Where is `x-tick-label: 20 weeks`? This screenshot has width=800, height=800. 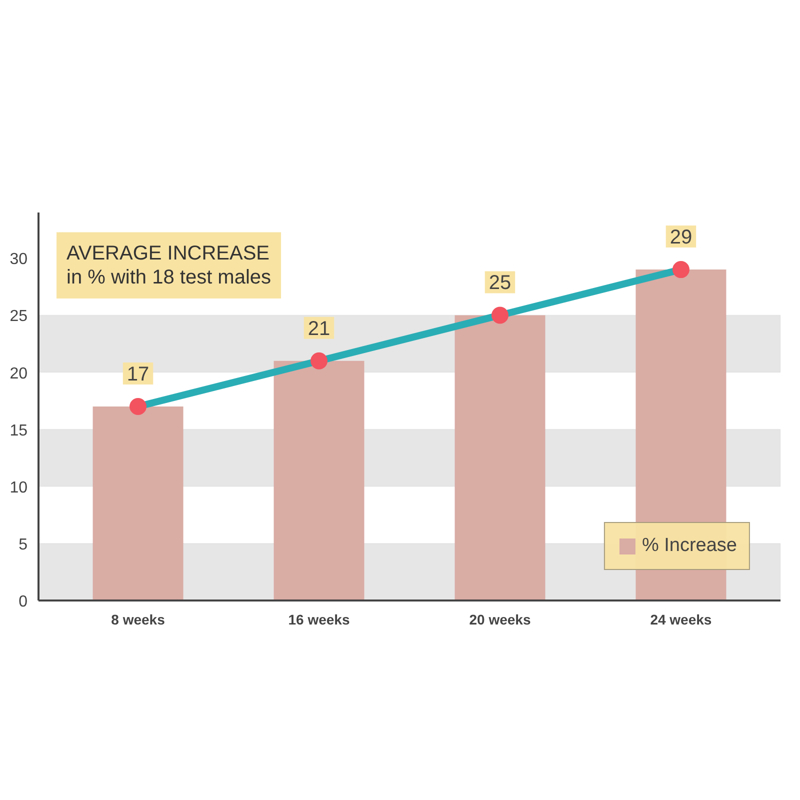
x-tick-label: 20 weeks is located at coordinates (500, 620).